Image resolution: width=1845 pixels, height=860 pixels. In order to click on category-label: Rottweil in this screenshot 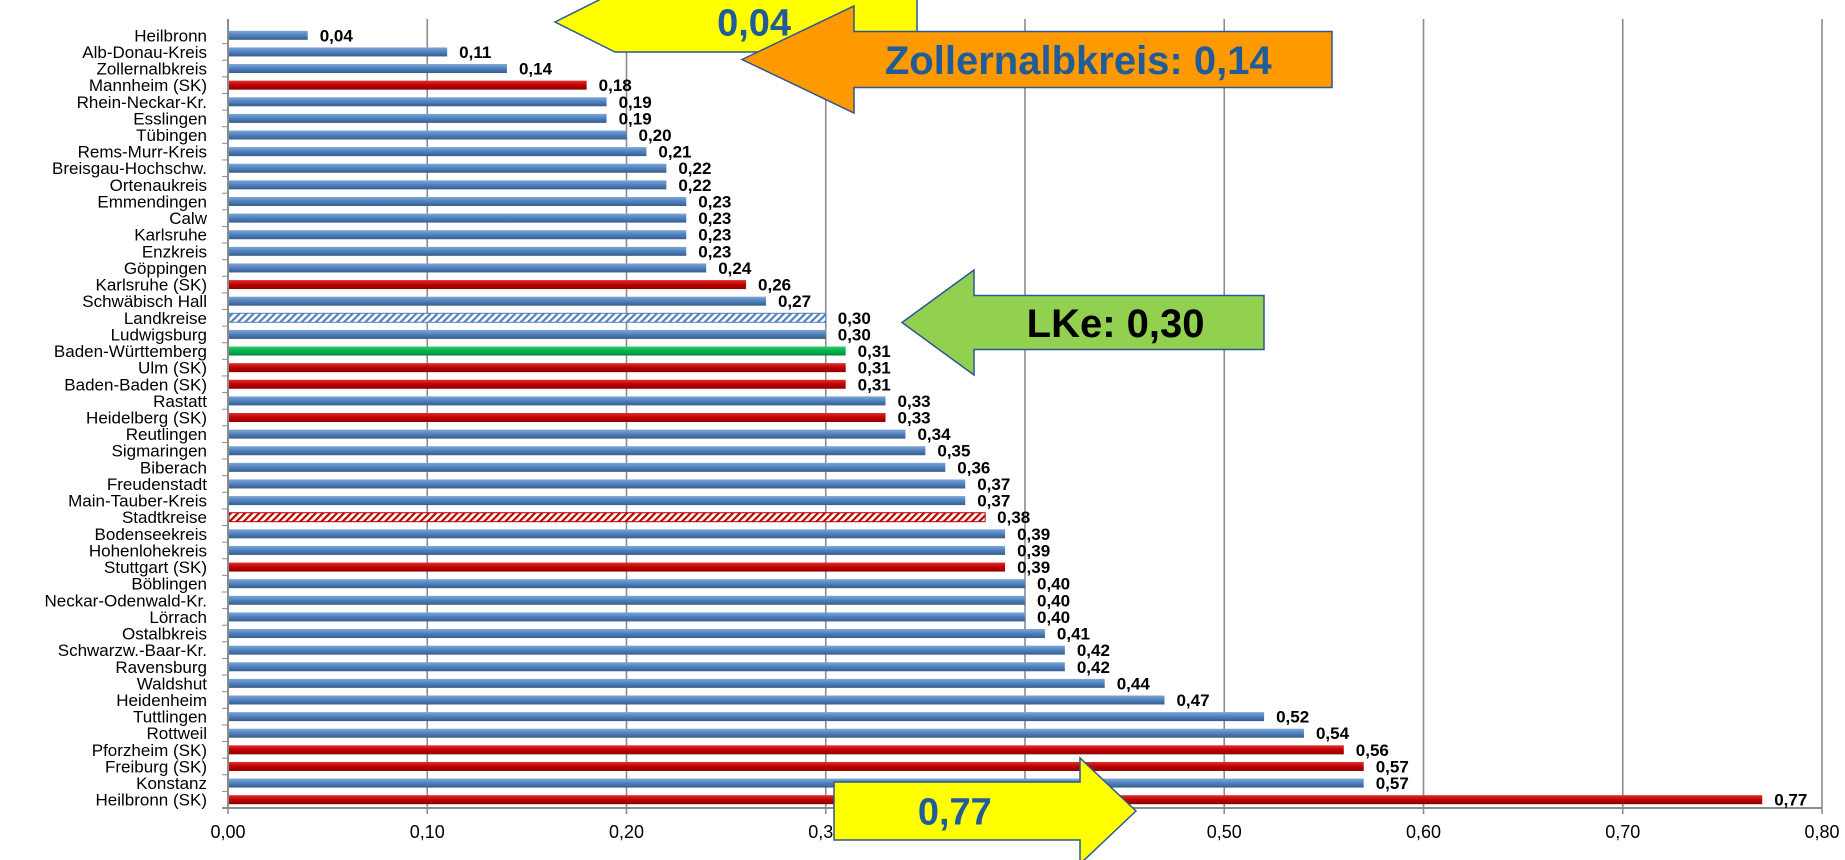, I will do `click(177, 733)`.